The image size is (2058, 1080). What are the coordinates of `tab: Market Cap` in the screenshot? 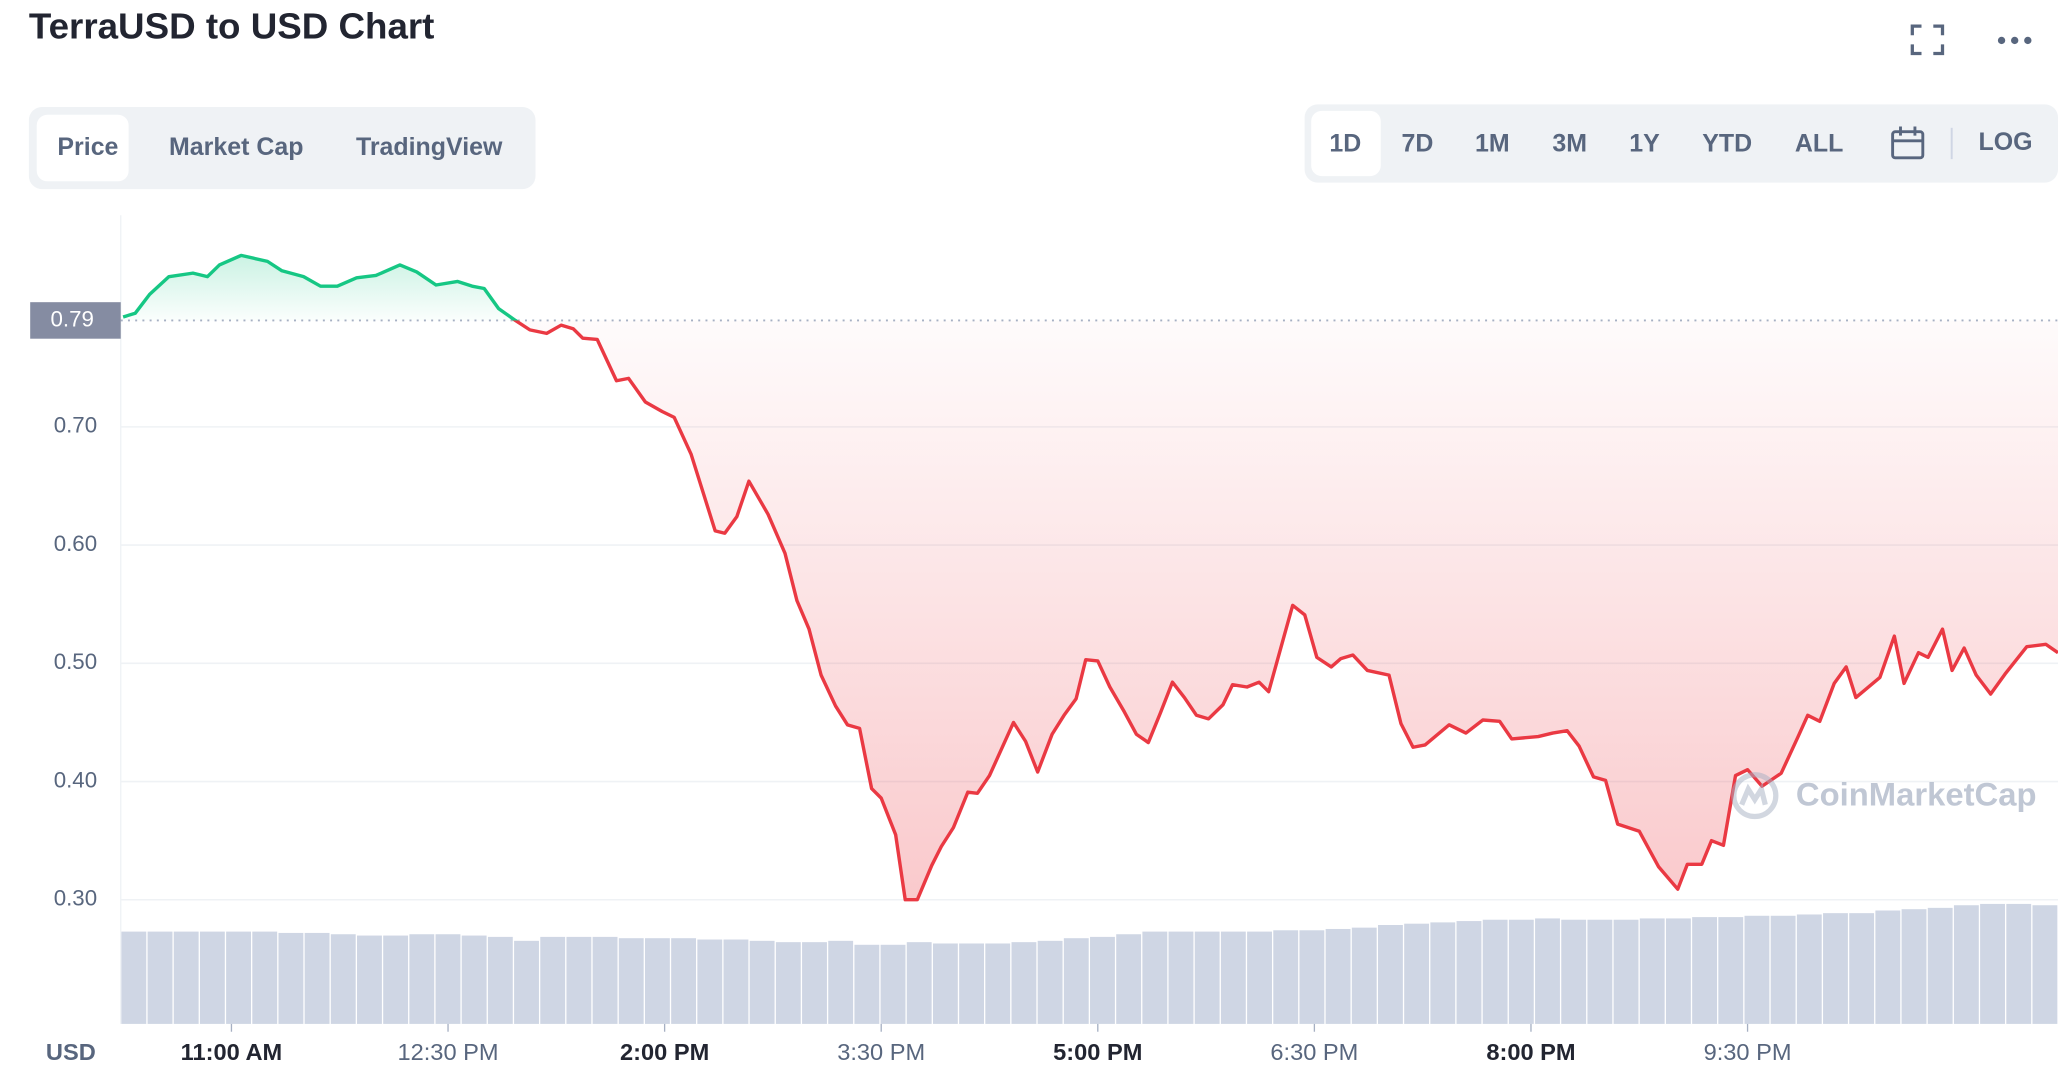 It's located at (236, 147).